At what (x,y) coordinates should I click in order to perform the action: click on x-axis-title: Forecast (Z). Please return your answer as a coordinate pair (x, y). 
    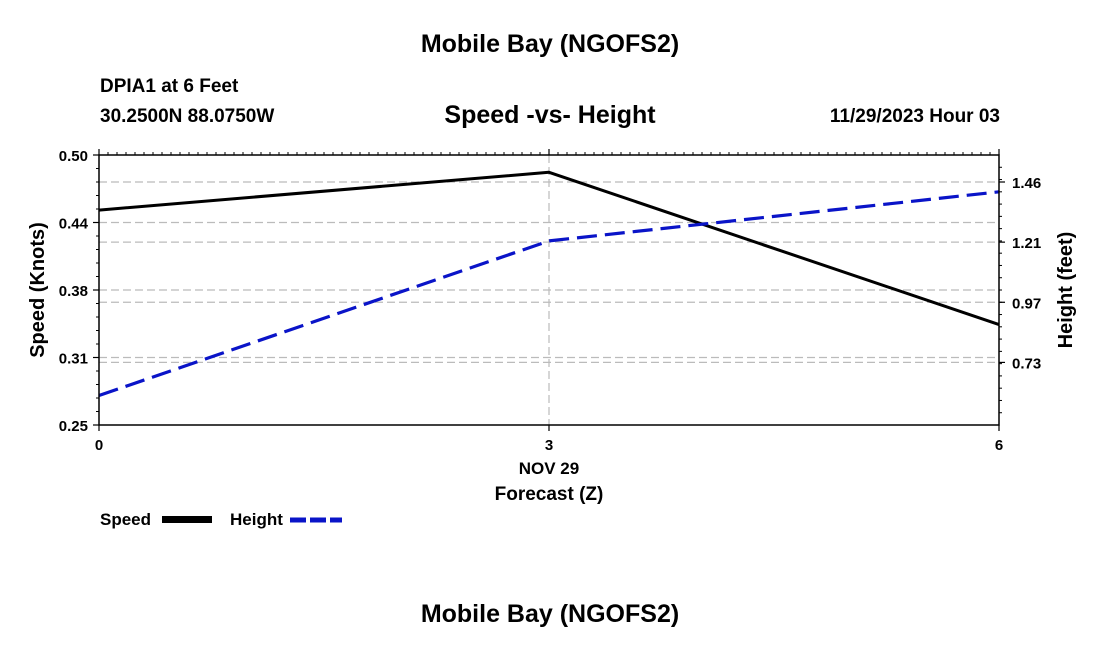
    Looking at the image, I should click on (549, 494).